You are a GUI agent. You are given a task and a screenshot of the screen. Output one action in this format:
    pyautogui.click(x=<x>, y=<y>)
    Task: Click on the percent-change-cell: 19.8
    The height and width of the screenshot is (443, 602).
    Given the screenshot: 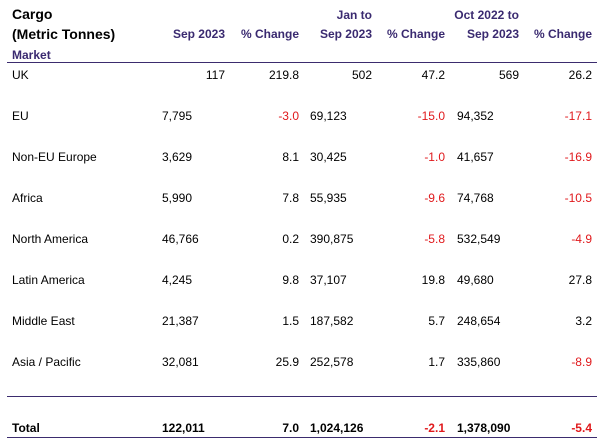 What is the action you would take?
    pyautogui.click(x=433, y=280)
    